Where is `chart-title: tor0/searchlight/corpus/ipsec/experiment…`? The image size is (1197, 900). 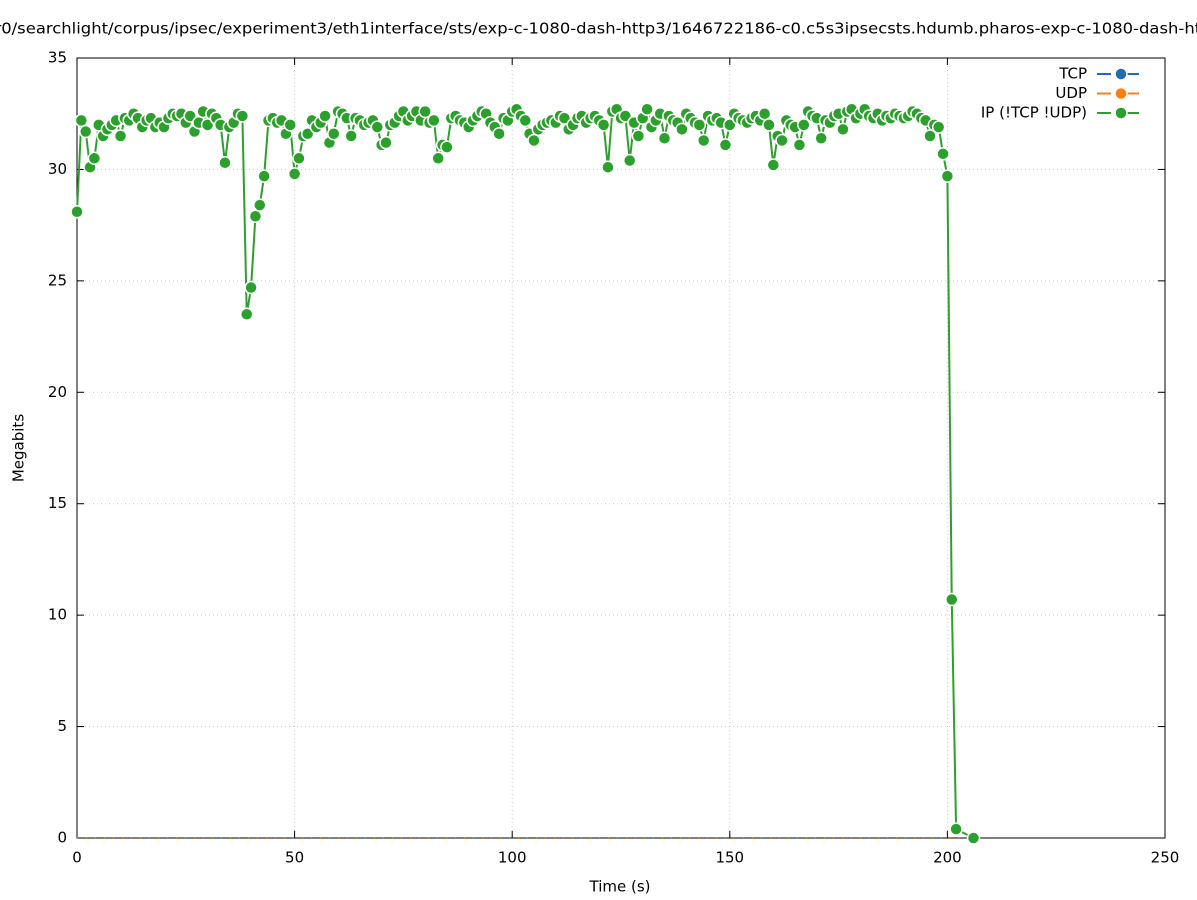 chart-title: tor0/searchlight/corpus/ipsec/experiment… is located at coordinates (598, 29).